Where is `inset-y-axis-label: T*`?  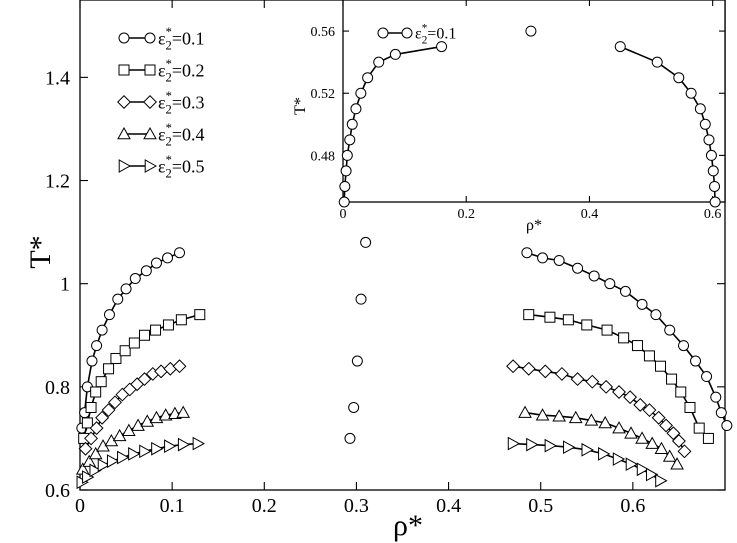
inset-y-axis-label: T* is located at coordinates (300, 106).